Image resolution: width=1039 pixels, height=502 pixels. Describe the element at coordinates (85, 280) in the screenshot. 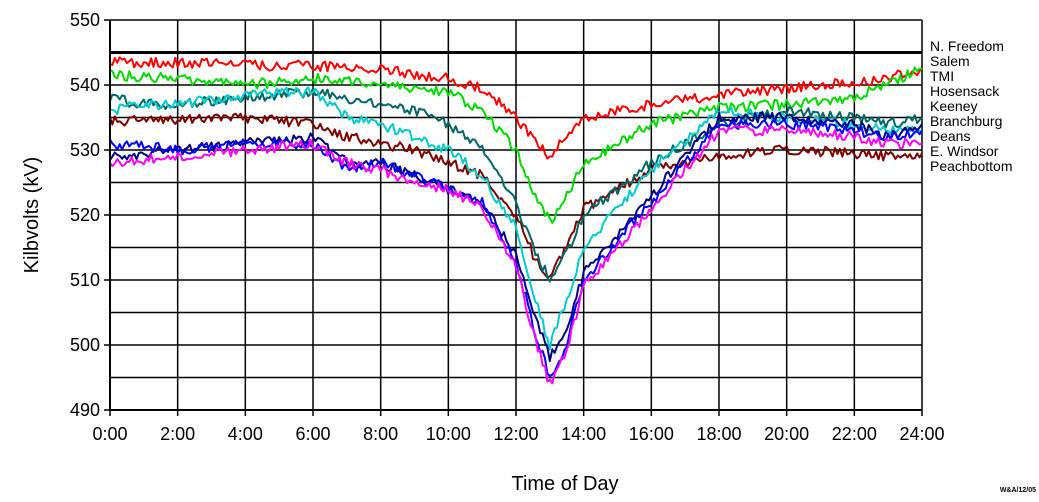

I see `y-tick-label: 510` at that location.